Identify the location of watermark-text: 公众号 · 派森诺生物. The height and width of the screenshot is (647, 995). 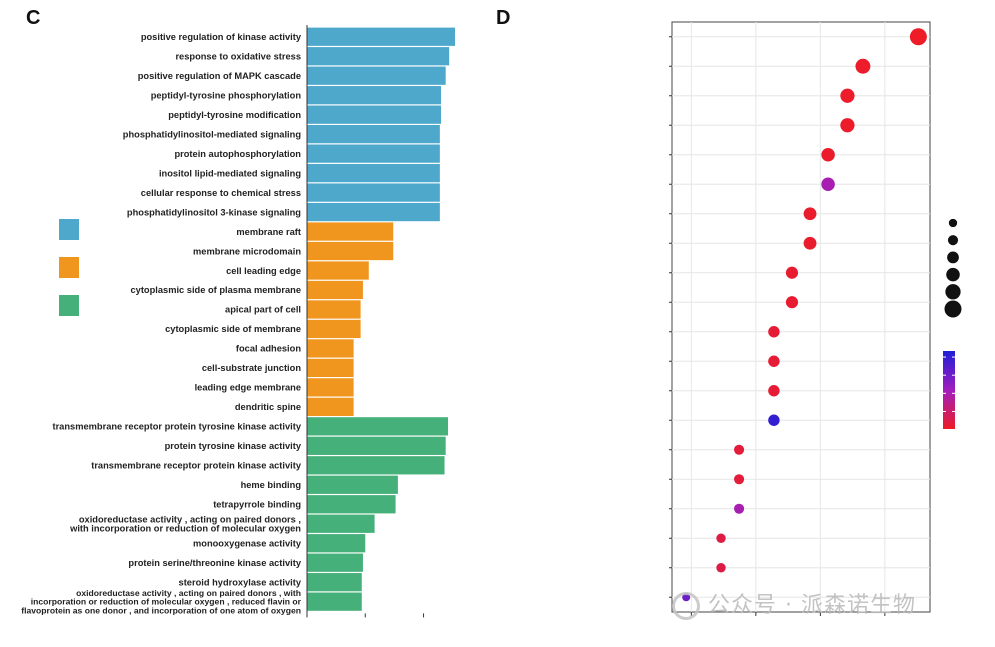
(812, 605).